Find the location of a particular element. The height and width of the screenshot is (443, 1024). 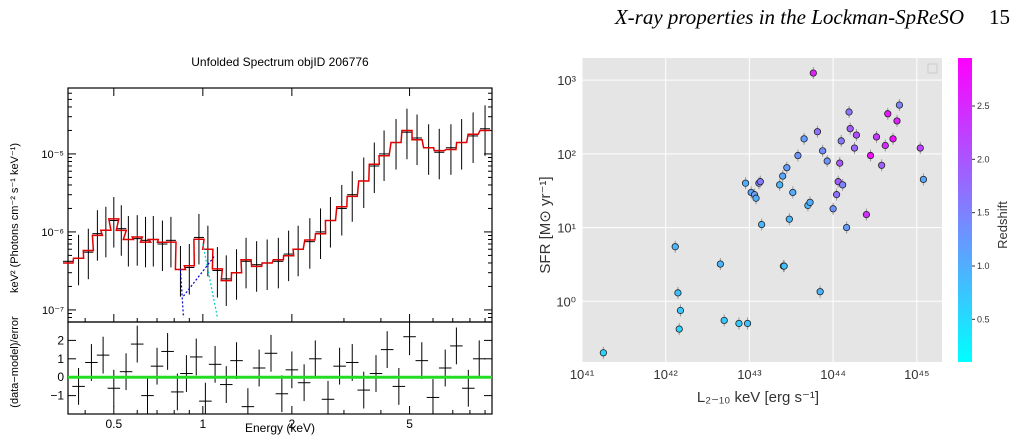

colorbar: 0.5 1.0 1.5 2.0 2.5 is located at coordinates (974, 210).